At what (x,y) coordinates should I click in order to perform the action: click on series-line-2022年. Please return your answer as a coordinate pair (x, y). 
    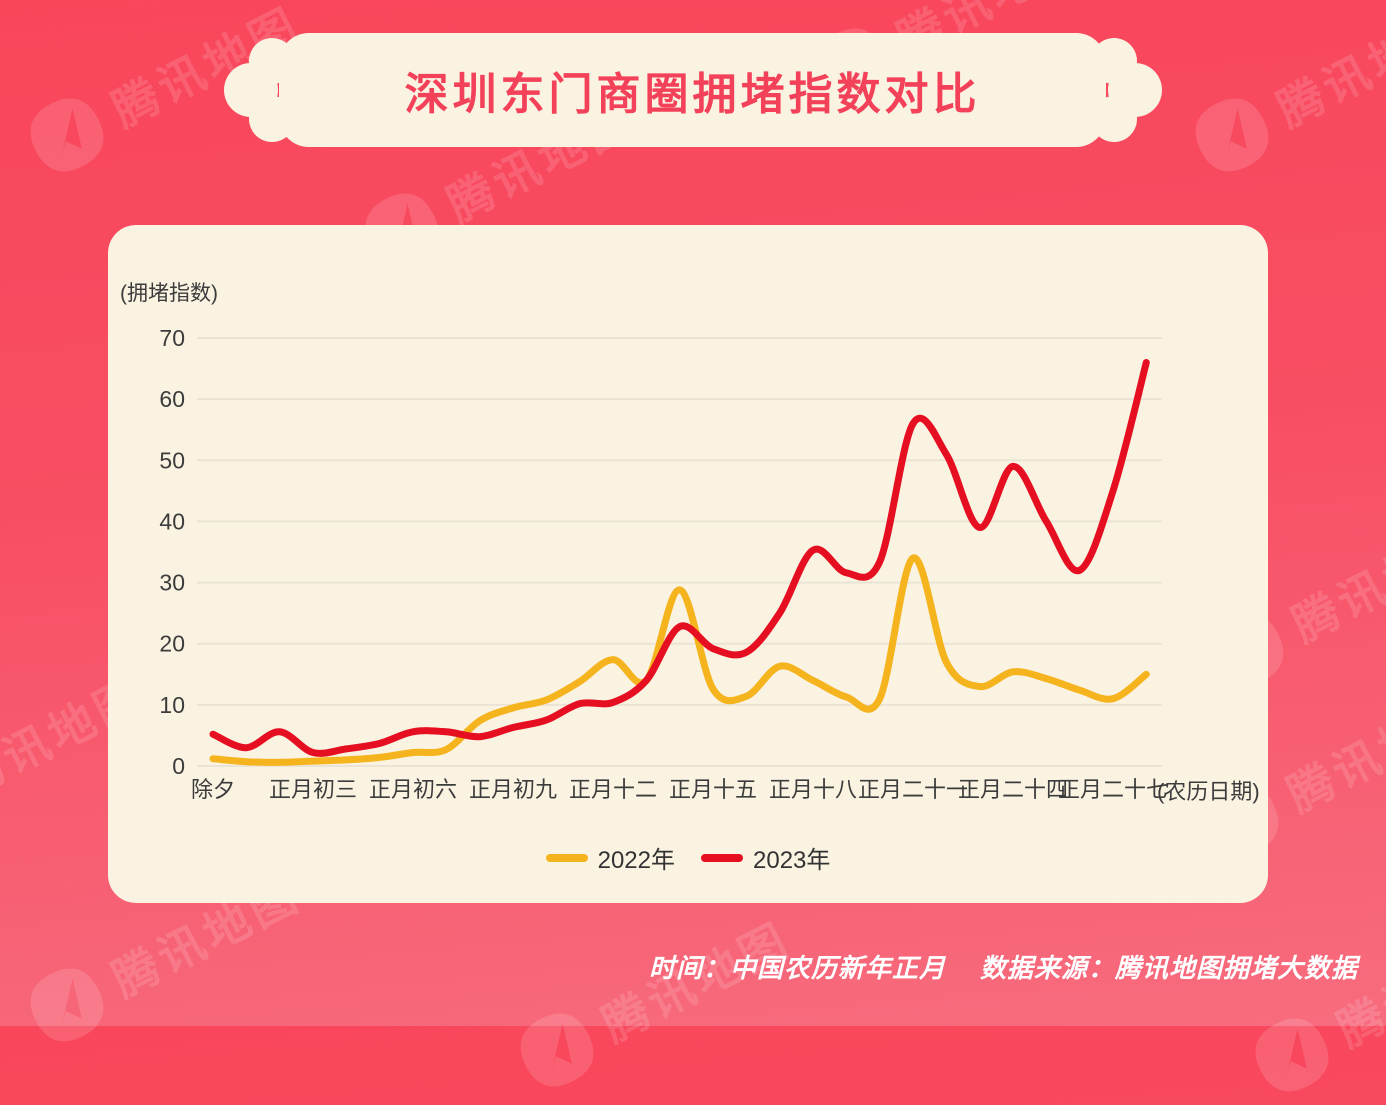
    Looking at the image, I should click on (679, 660).